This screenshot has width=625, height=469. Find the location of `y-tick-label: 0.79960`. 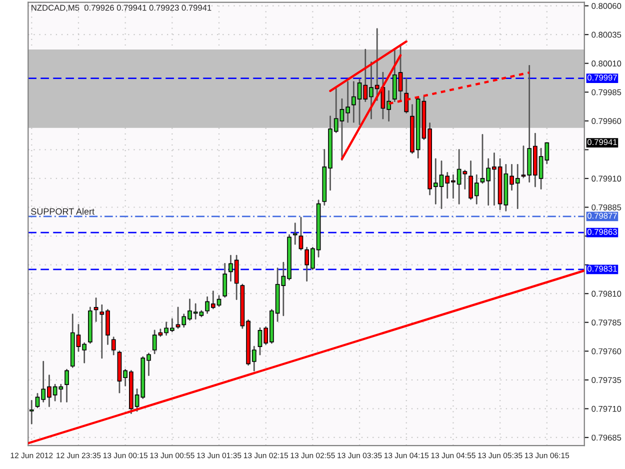

y-tick-label: 0.79960 is located at coordinates (607, 121).